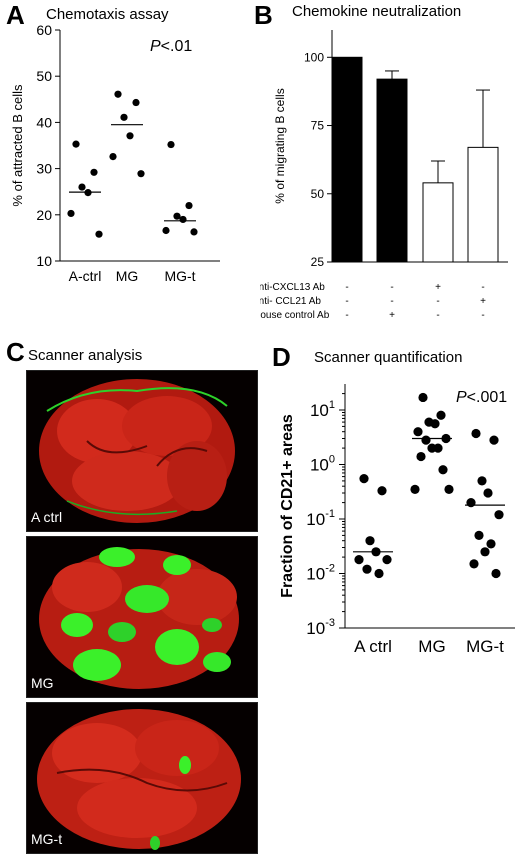  I want to click on micrograph-mg-t-image, so click(142, 778).